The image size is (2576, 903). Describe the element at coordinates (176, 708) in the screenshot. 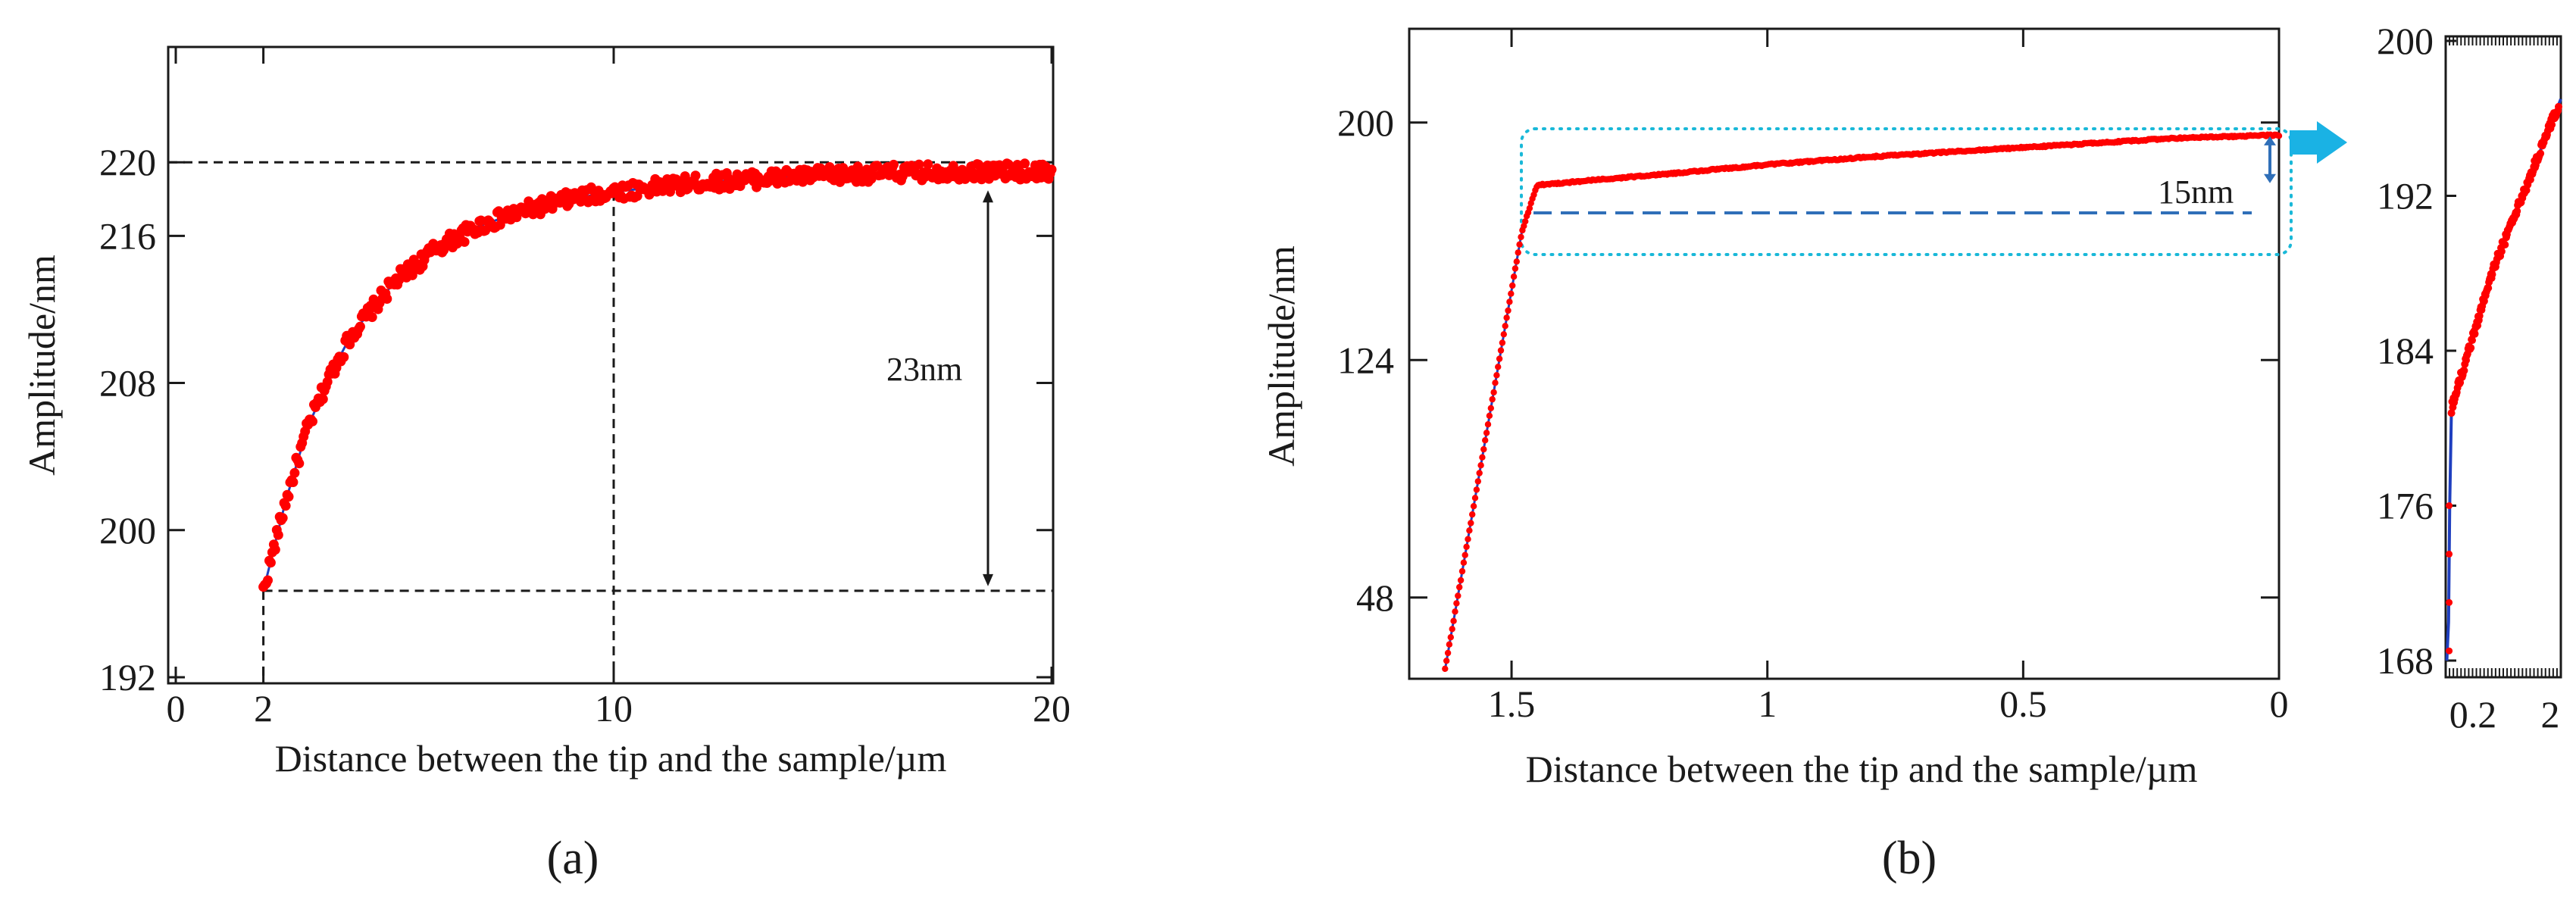

I see `panel-a-x-tick-label: 0` at that location.